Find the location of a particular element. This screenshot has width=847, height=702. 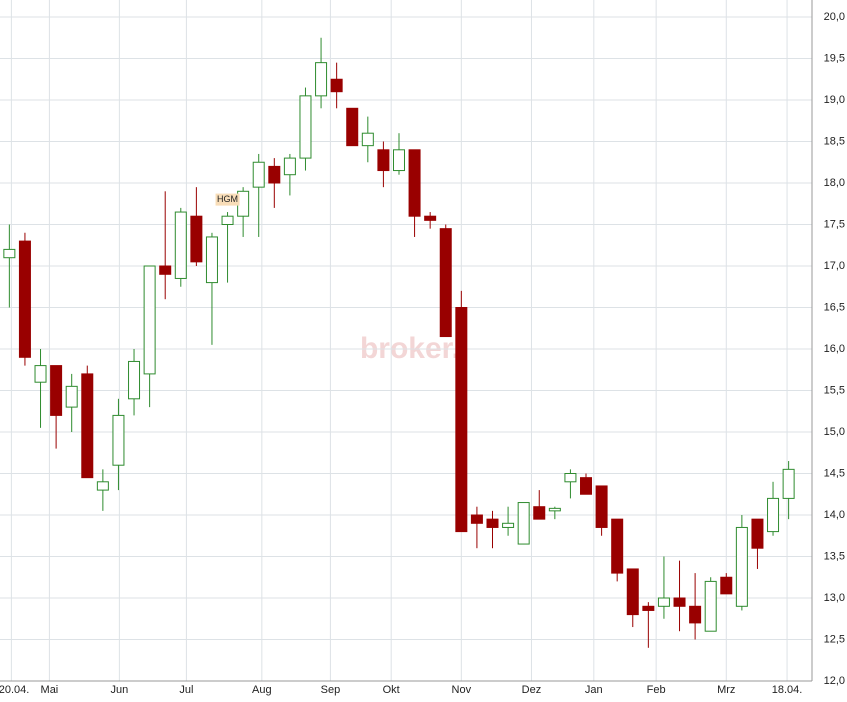

y-tick-label: 14,5 is located at coordinates (834, 473).